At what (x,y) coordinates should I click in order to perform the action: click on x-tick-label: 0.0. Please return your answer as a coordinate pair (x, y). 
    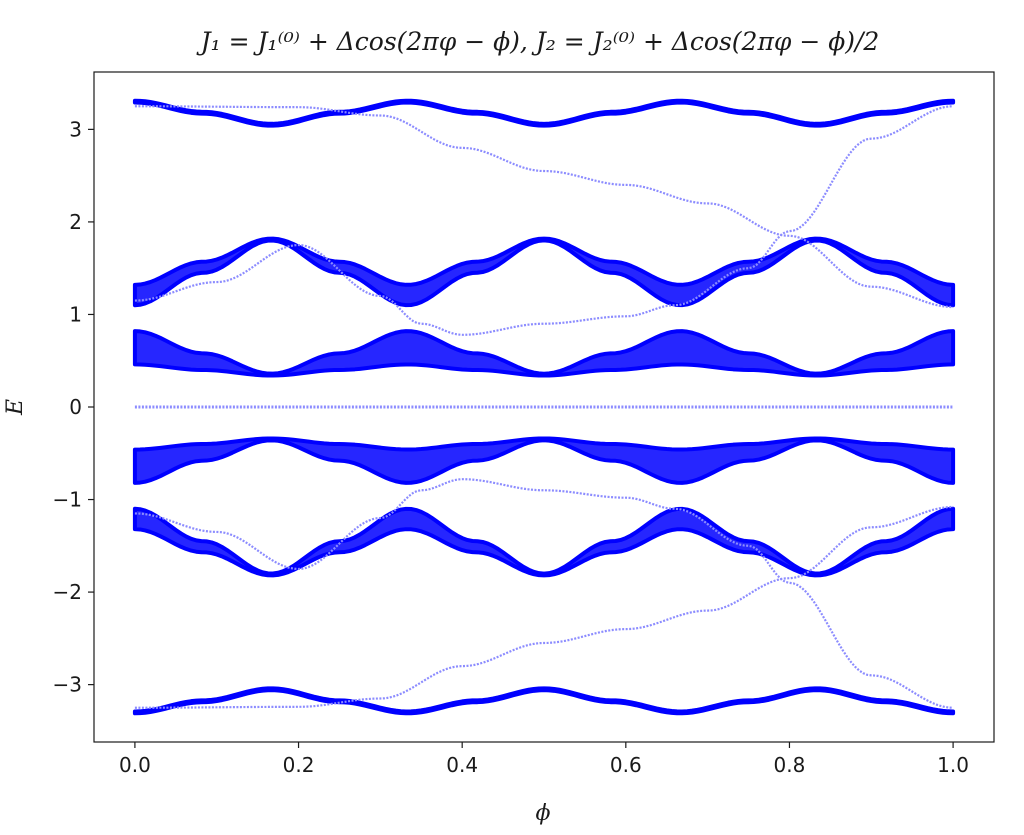
    Looking at the image, I should click on (135, 765).